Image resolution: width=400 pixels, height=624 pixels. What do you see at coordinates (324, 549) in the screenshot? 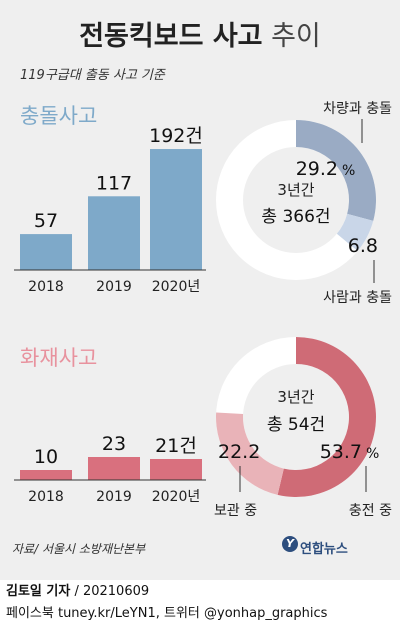
I see `brand-name: 연합뉴스` at bounding box center [324, 549].